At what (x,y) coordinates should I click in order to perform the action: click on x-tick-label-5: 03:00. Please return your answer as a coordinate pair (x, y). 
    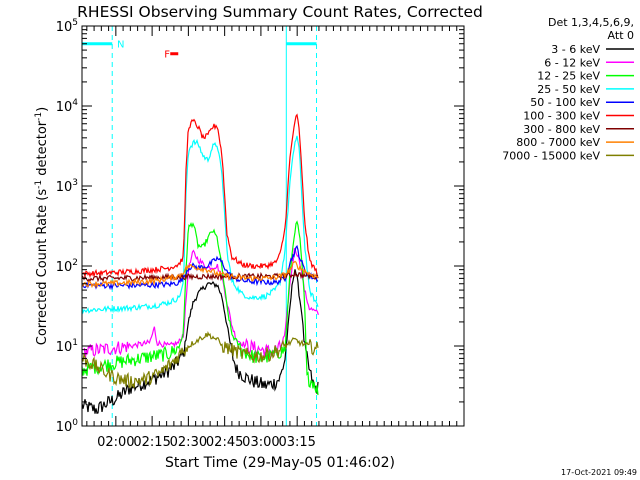
    Looking at the image, I should click on (260, 442).